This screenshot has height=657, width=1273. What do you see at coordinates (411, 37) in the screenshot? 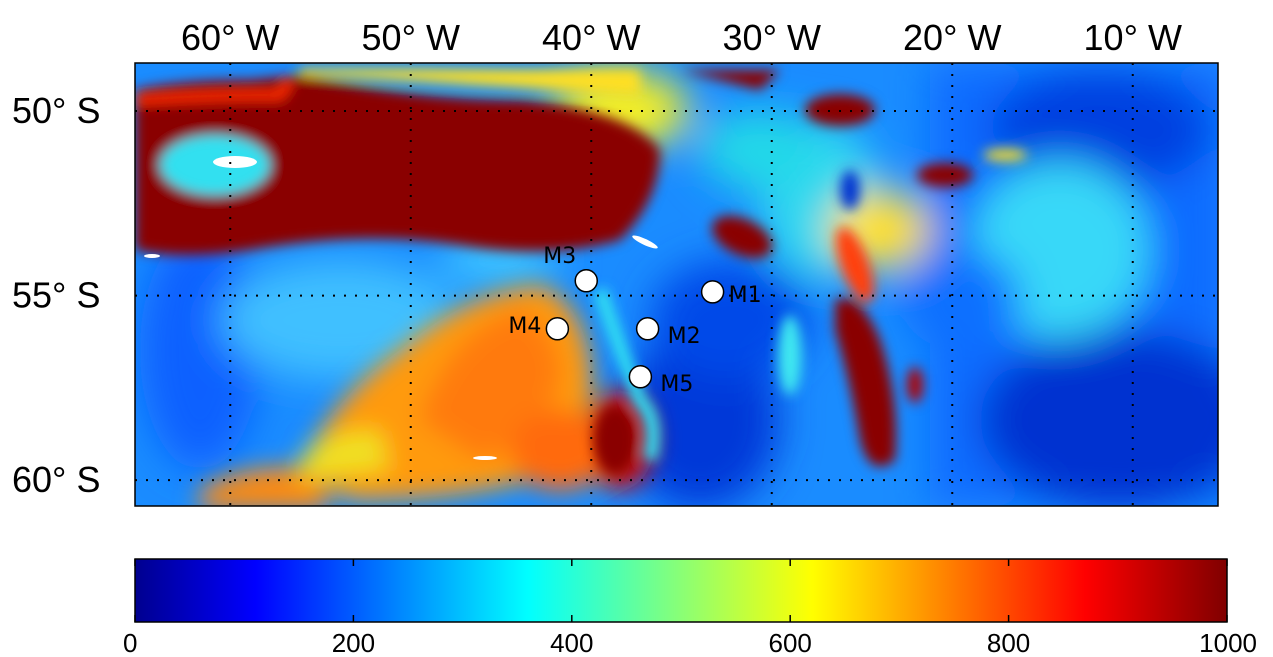
I see `longitude-label: 50° W` at bounding box center [411, 37].